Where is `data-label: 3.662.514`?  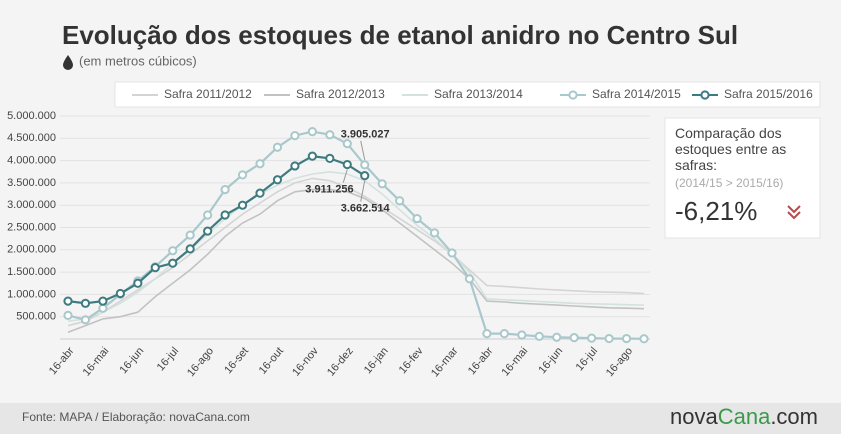 data-label: 3.662.514 is located at coordinates (366, 209).